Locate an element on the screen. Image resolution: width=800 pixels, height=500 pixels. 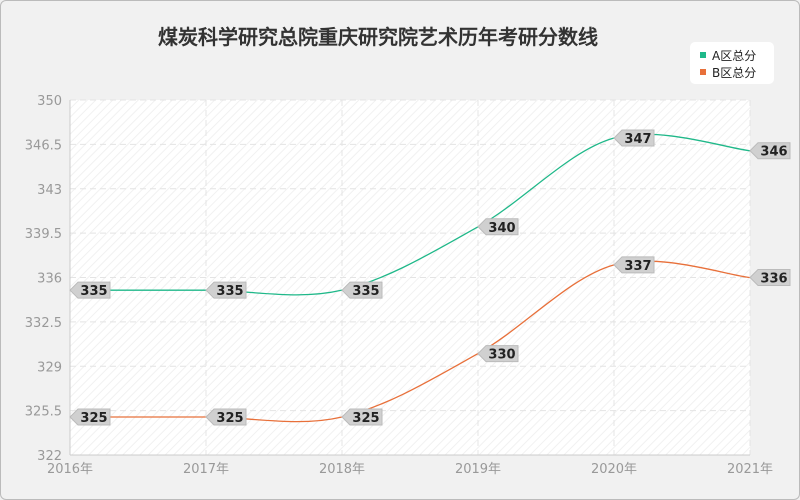
chart-title: 煤炭科学研究总院重庆研究院艺术历年考研分数线 is located at coordinates (378, 37).